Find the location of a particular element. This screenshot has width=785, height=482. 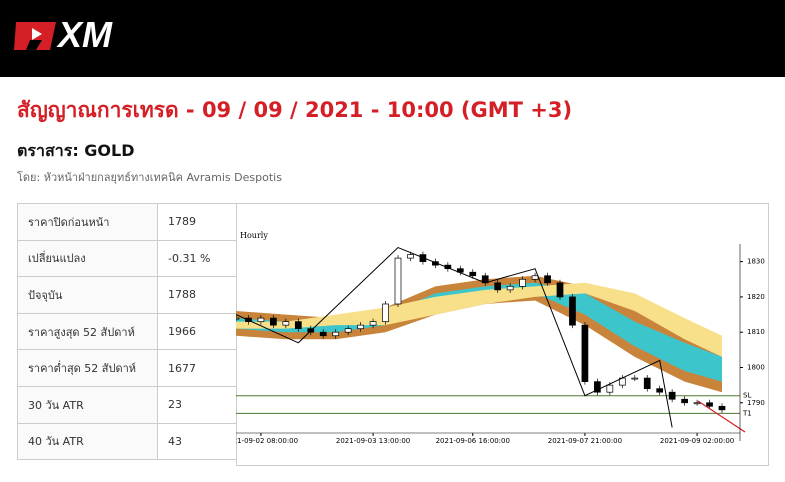

cell-value: -0.31 % is located at coordinates (197, 258).